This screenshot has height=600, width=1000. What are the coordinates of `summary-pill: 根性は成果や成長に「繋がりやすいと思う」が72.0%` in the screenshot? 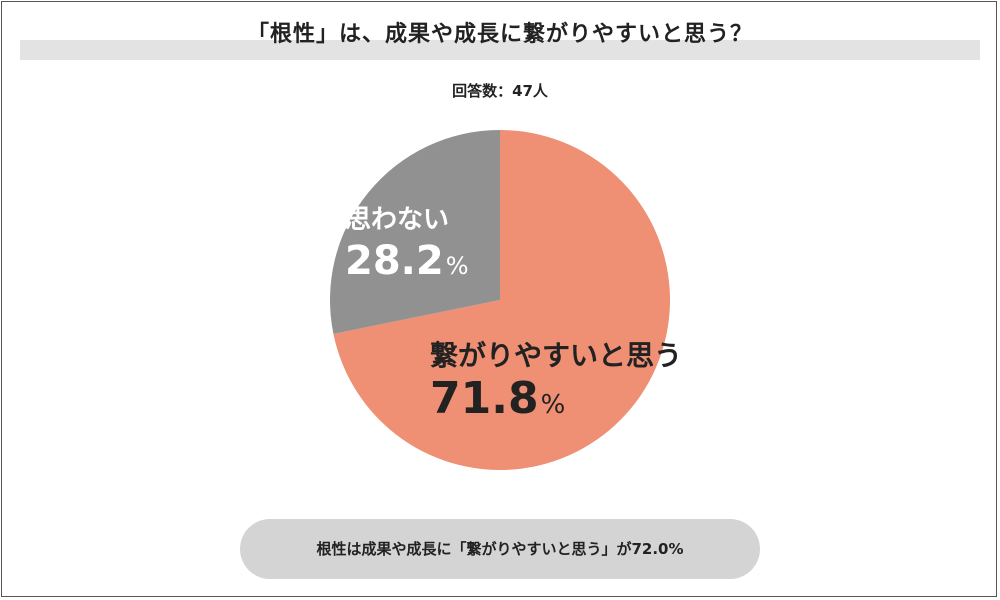 It's located at (500, 549).